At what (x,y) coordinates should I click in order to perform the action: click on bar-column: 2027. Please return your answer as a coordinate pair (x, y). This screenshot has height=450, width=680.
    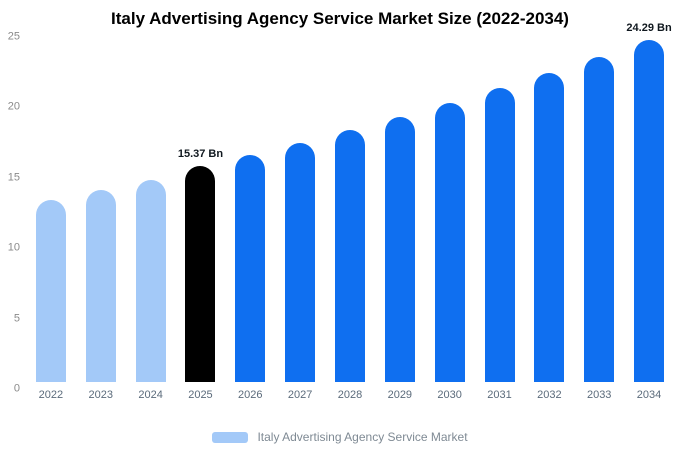
    Looking at the image, I should click on (300, 224).